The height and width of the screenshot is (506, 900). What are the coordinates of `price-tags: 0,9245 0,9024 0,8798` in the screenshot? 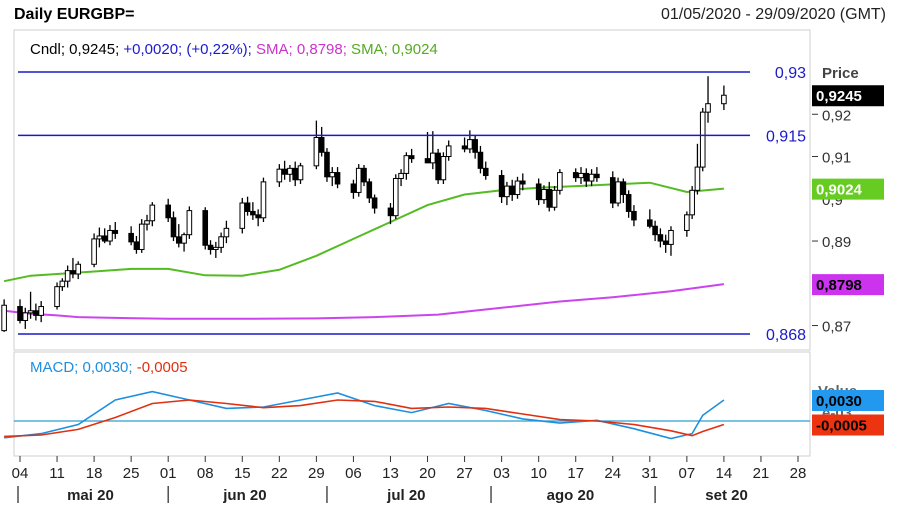 It's located at (848, 190).